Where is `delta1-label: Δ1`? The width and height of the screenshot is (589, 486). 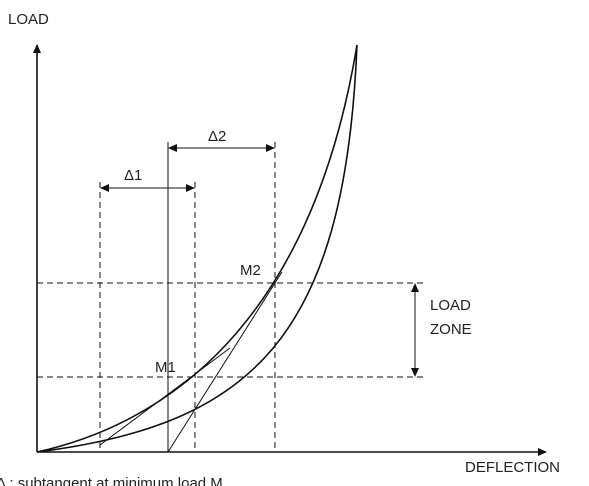 delta1-label: Δ1 is located at coordinates (133, 175).